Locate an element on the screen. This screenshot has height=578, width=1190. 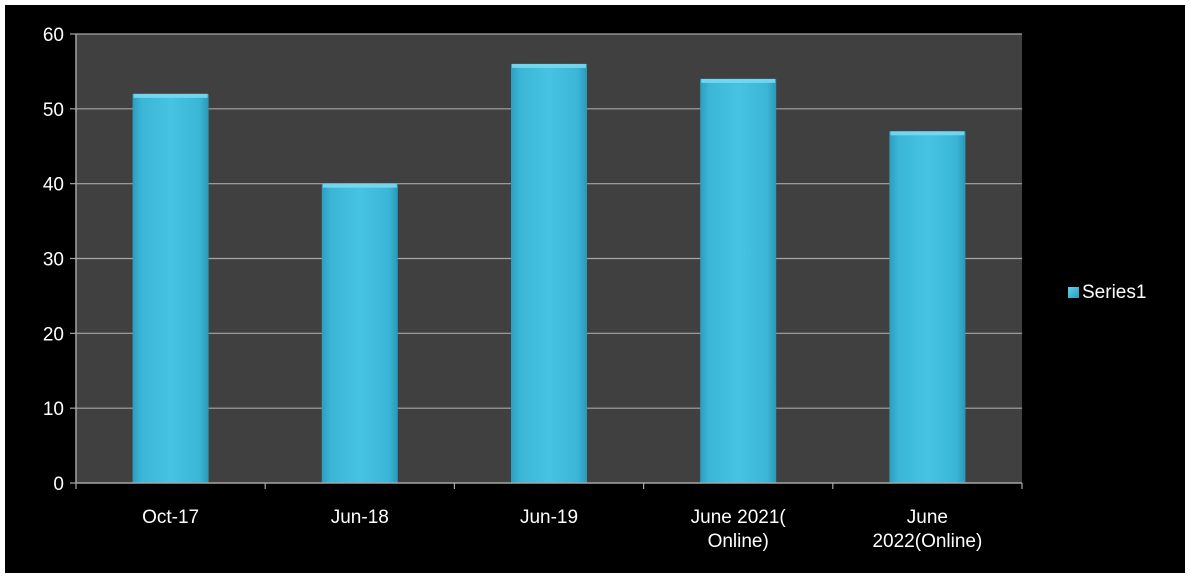
legend-marker-series1 is located at coordinates (1073, 292).